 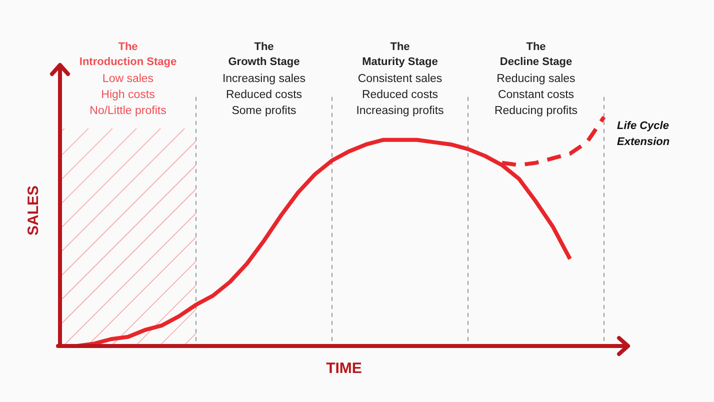 I want to click on x-axis-title: TIME, so click(x=344, y=368).